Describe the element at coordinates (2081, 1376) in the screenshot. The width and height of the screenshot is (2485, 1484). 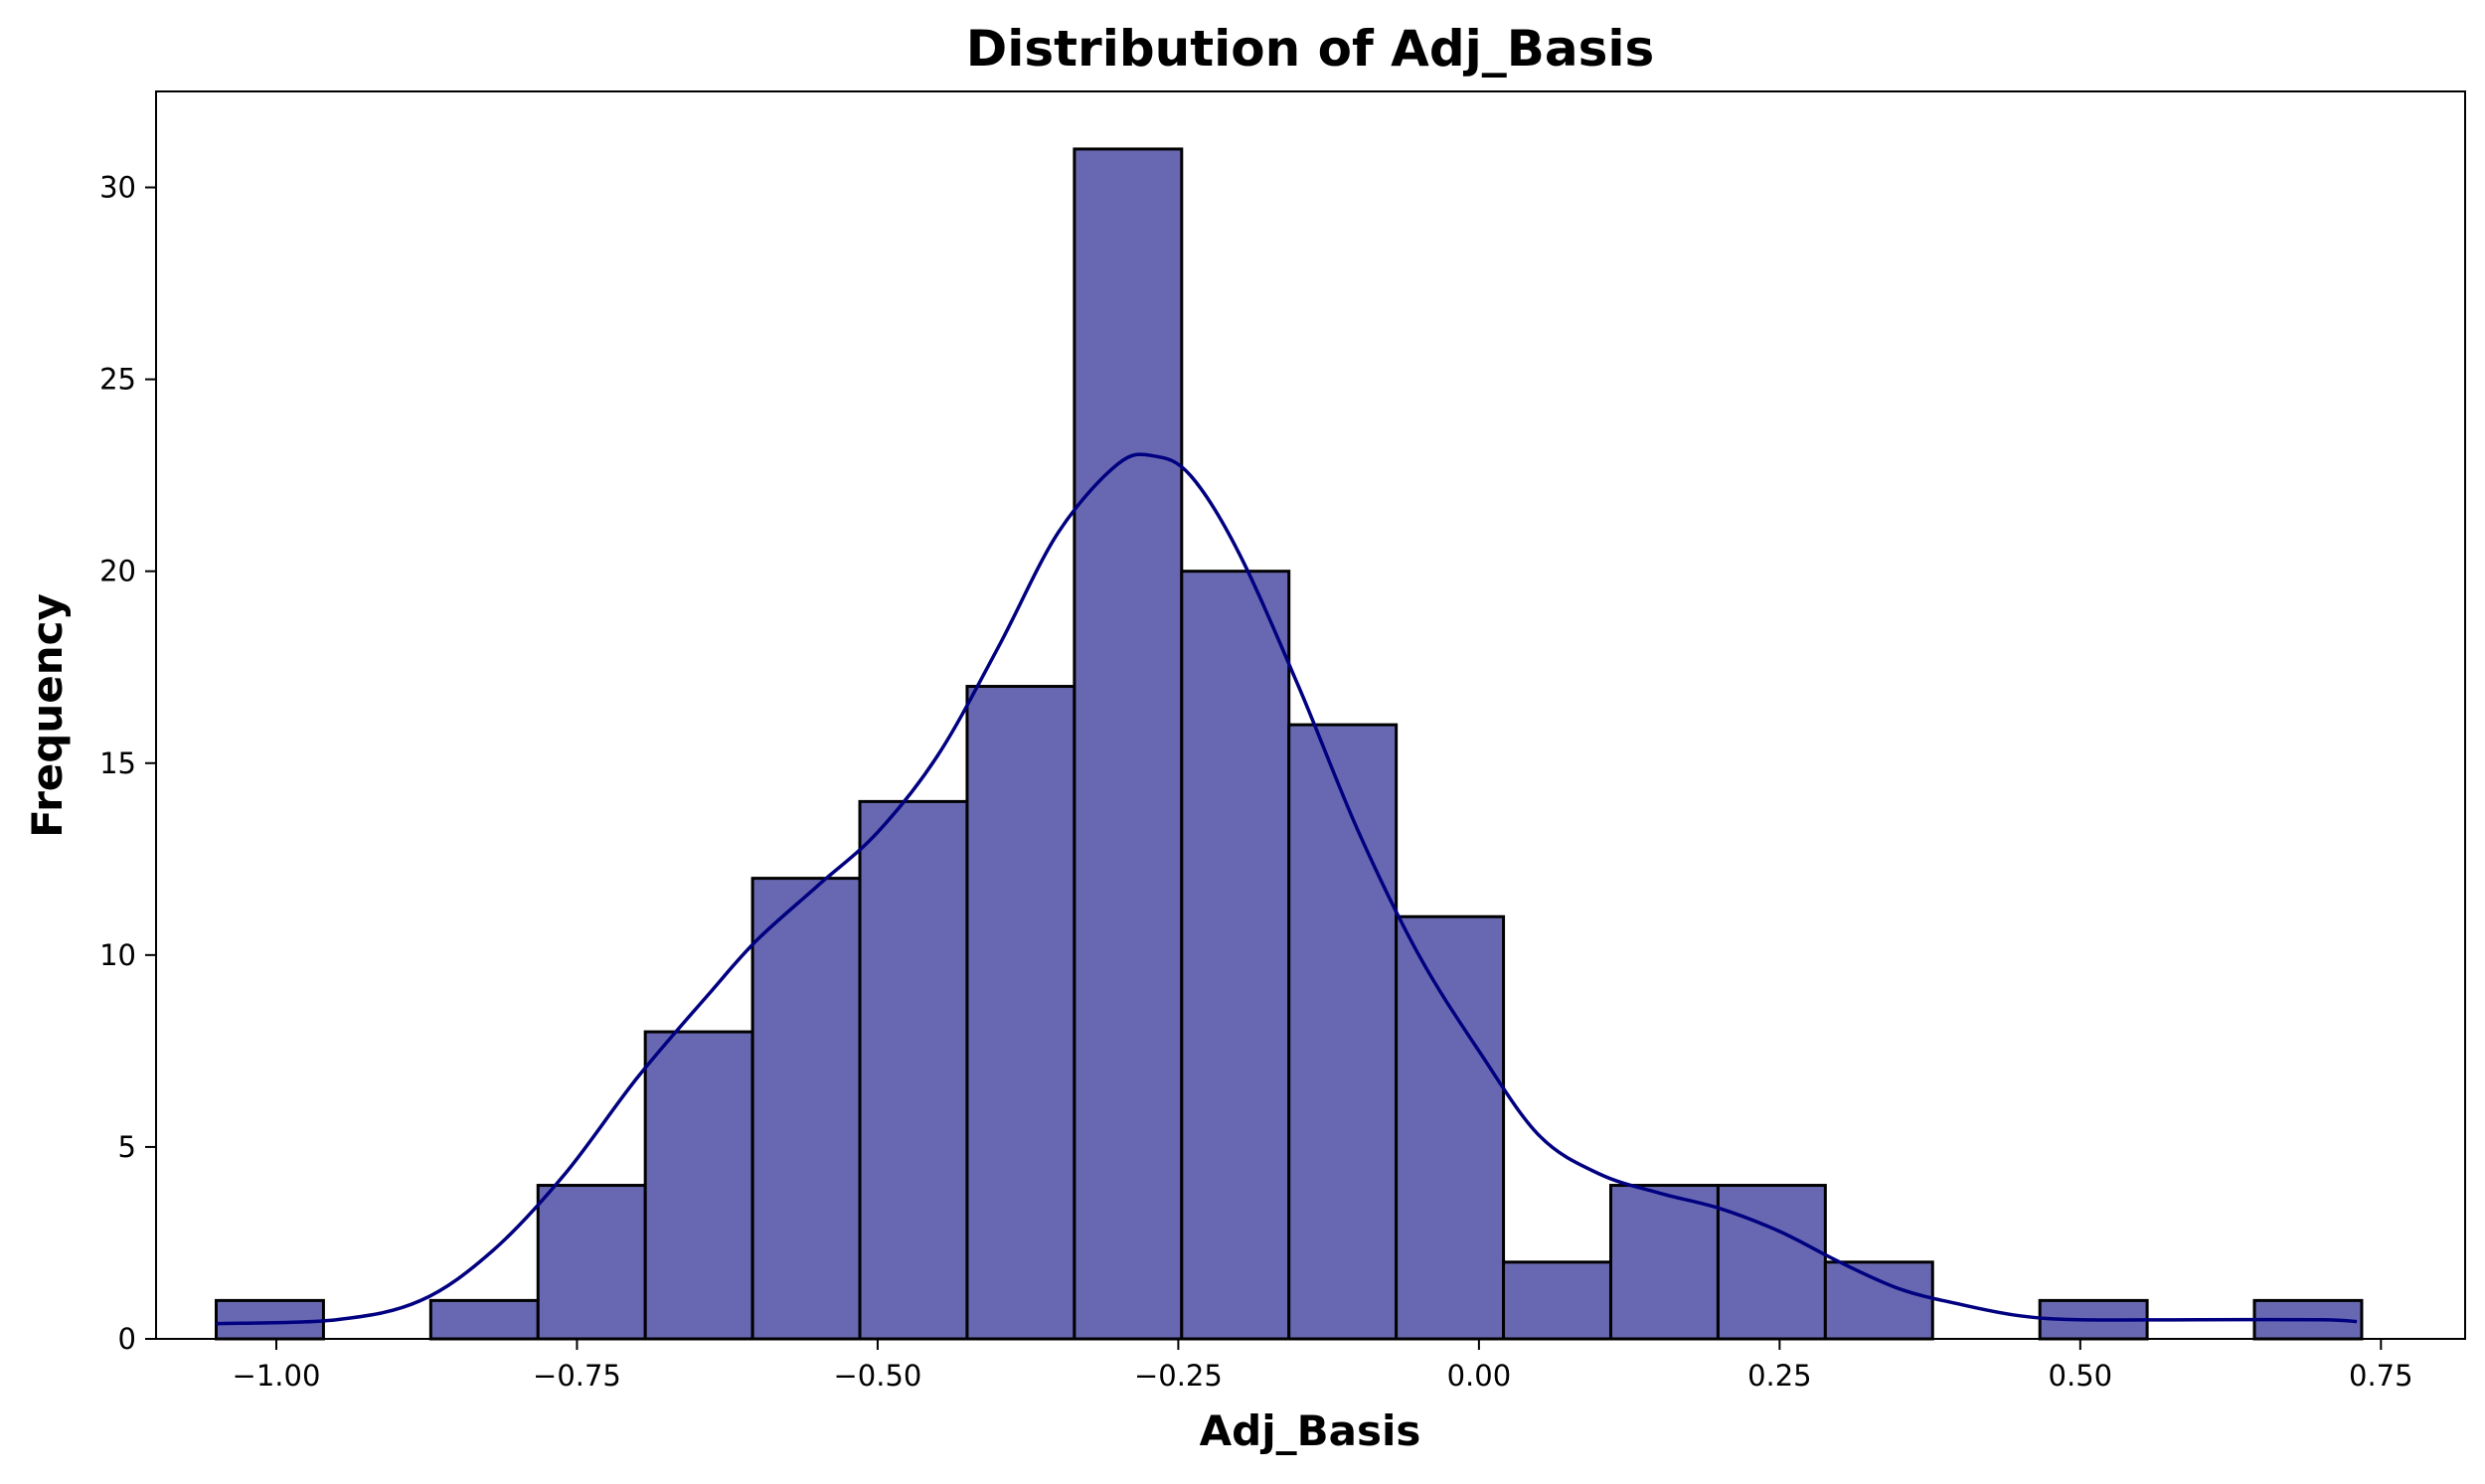
I see `x-tick-label: 0.50` at that location.